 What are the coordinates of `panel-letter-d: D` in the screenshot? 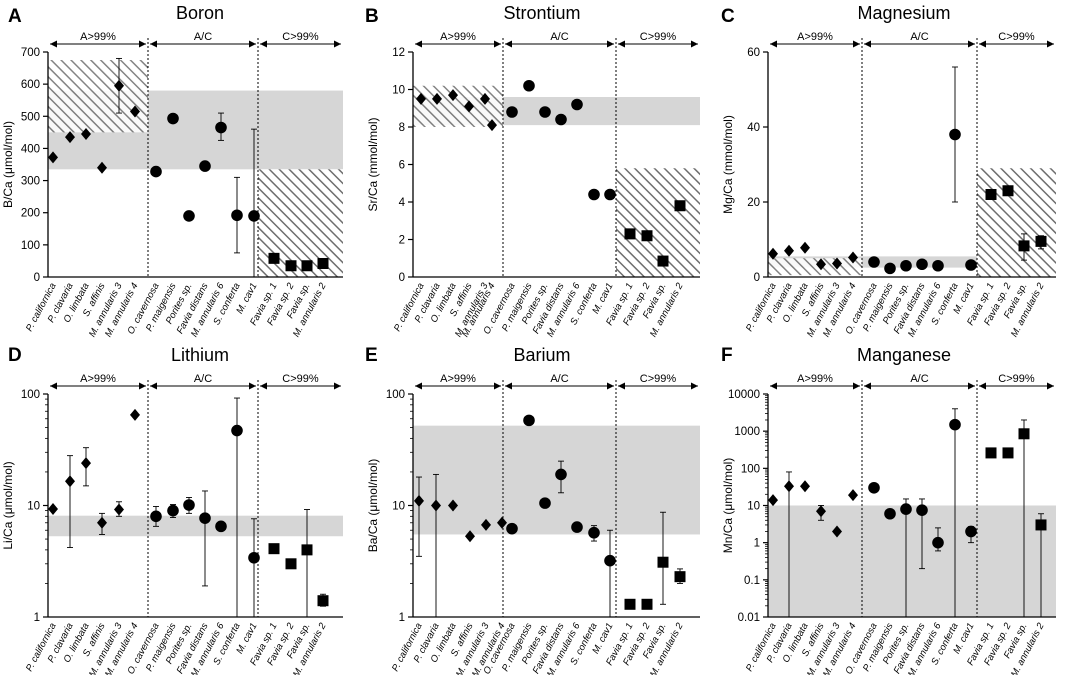 It's located at (15, 355).